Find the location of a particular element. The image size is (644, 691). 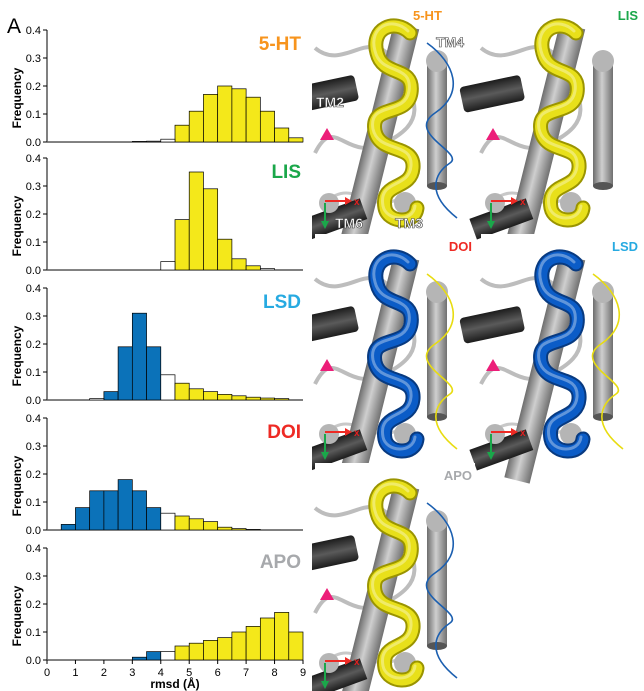

x-tick-label: 6 is located at coordinates (218, 673).